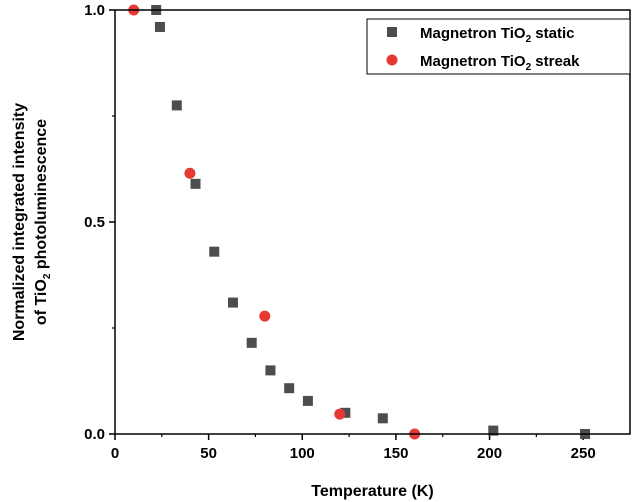 Image resolution: width=634 pixels, height=502 pixels. What do you see at coordinates (115, 453) in the screenshot?
I see `x-tick-label: 0` at bounding box center [115, 453].